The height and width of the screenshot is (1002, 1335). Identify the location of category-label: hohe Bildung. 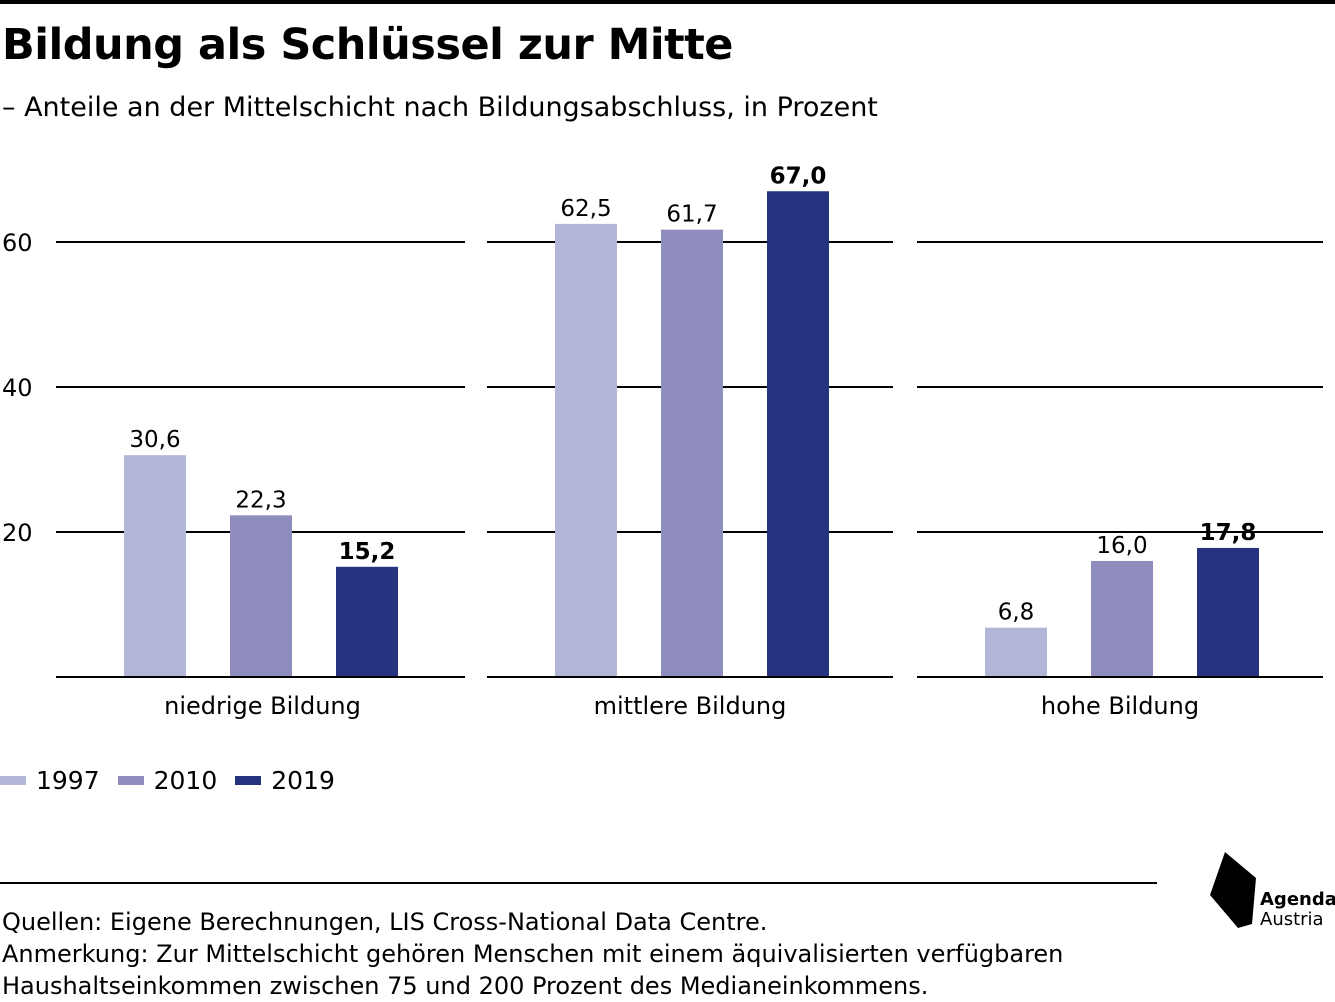
(1120, 706).